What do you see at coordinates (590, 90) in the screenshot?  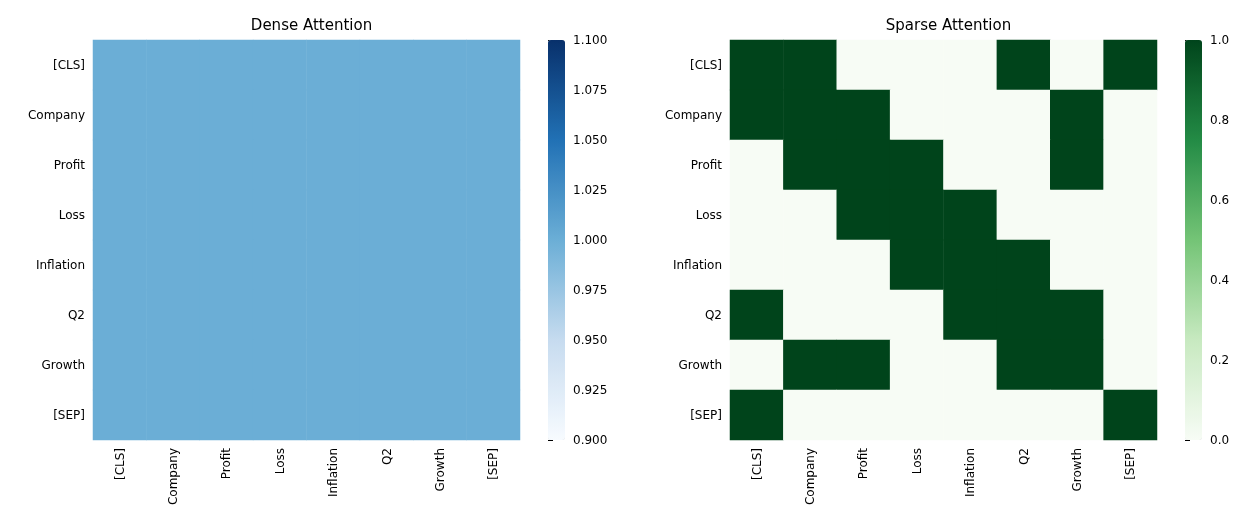 I see `color-bar-label: 1.075` at bounding box center [590, 90].